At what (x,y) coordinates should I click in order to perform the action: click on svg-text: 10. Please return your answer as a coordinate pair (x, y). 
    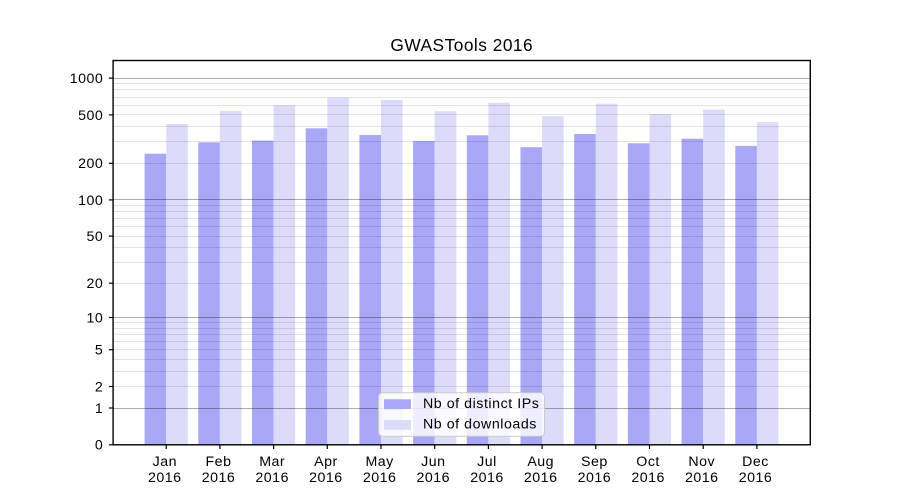
    Looking at the image, I should click on (95, 318).